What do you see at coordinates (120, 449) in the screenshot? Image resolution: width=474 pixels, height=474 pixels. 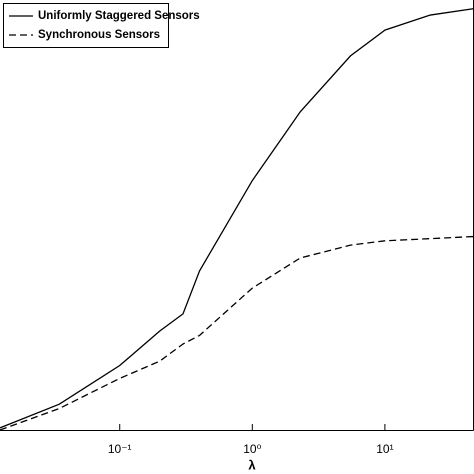 I see `x-tick-label: 10⁻¹` at bounding box center [120, 449].